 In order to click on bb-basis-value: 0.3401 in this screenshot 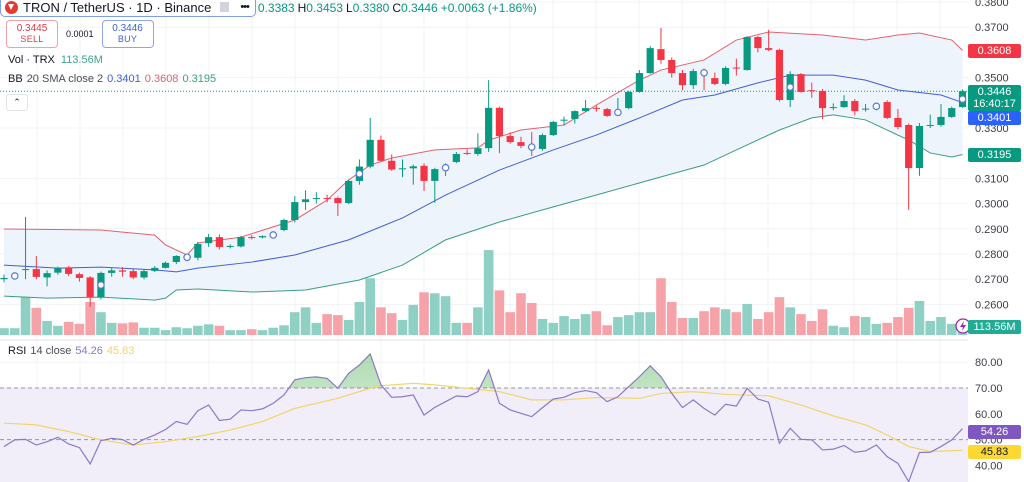, I will do `click(124, 79)`.